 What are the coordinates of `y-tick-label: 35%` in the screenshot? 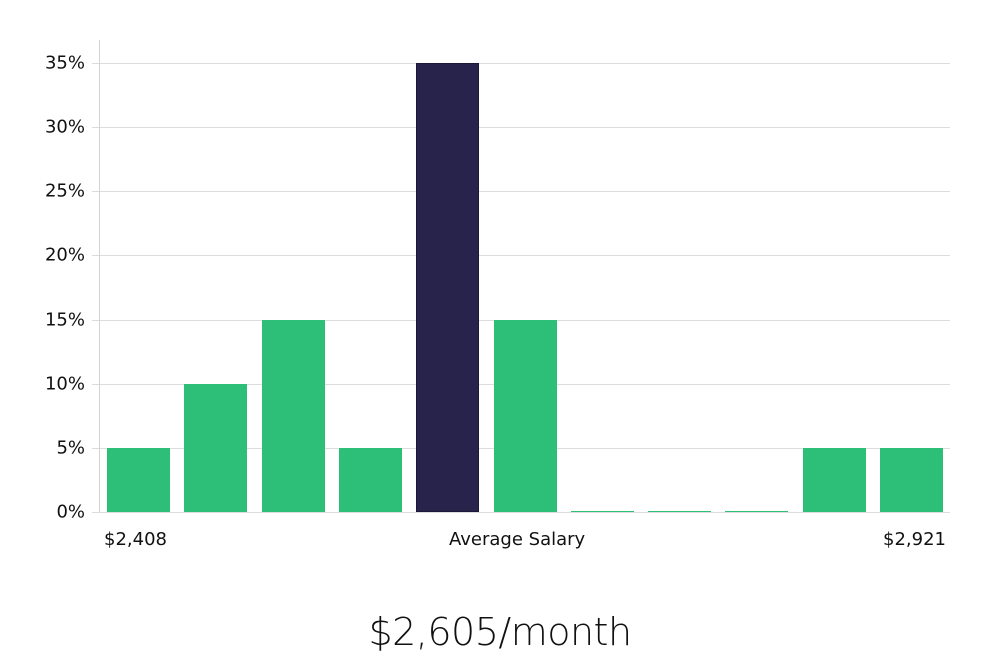 It's located at (64, 63).